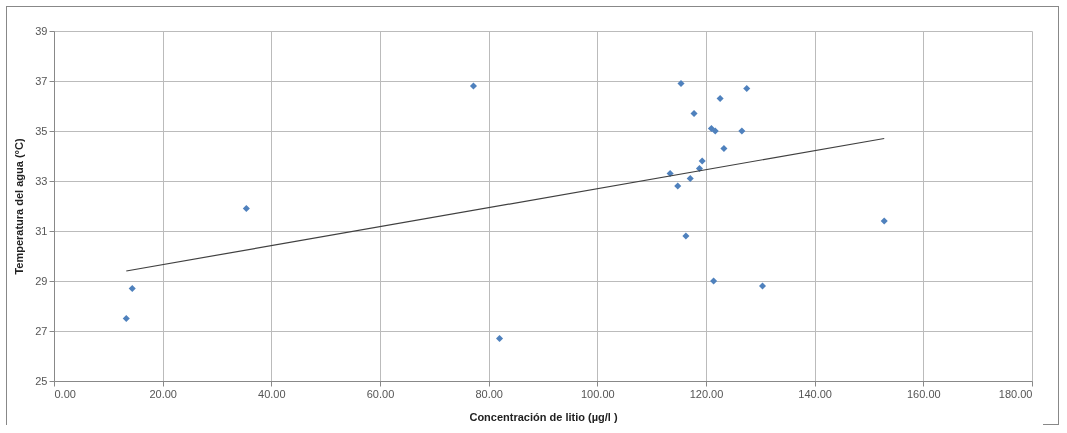 The width and height of the screenshot is (1067, 433). Describe the element at coordinates (41, 80) in the screenshot. I see `y-tick-label: 37` at that location.